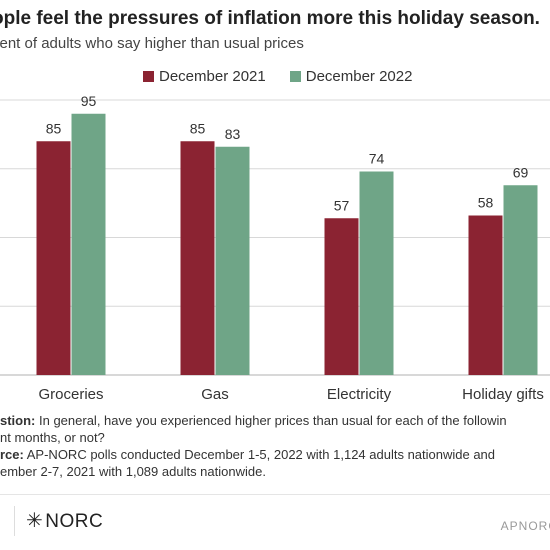  I want to click on legend-item-2022: December 2022, so click(351, 76).